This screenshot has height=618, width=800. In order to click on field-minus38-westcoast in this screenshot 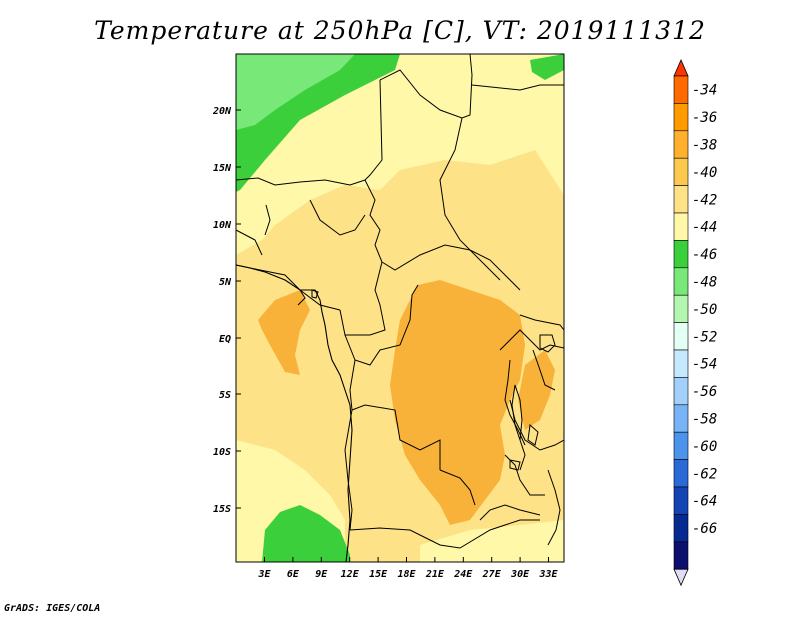, I will do `click(284, 332)`.